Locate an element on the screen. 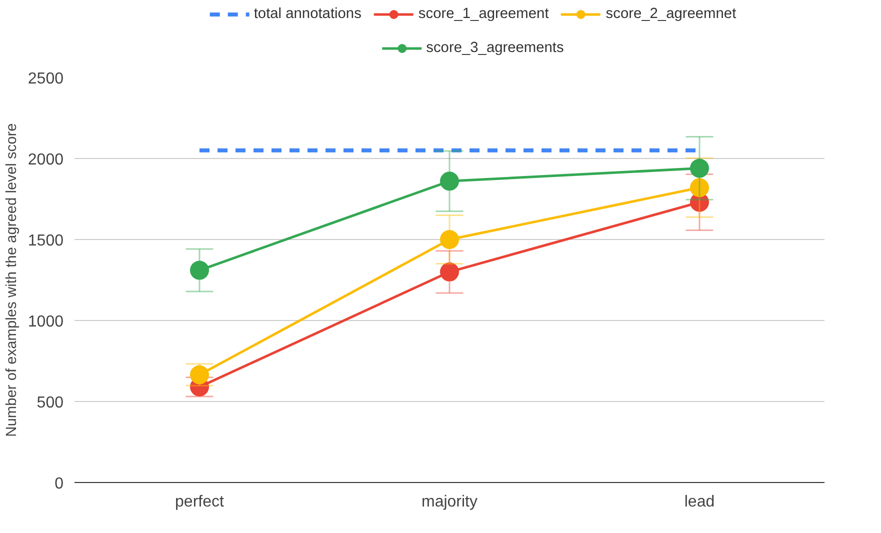  y-tick-label: 1500 is located at coordinates (46, 241).